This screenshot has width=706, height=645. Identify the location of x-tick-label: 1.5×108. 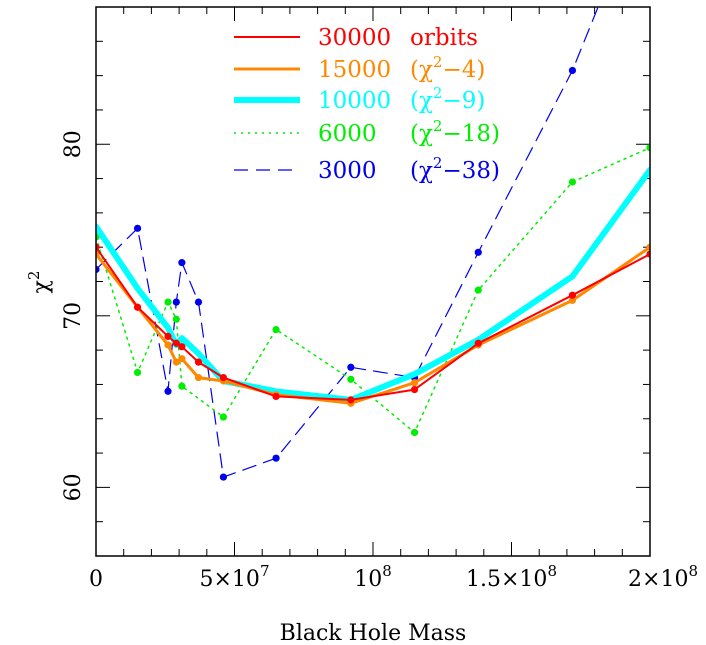
(511, 577).